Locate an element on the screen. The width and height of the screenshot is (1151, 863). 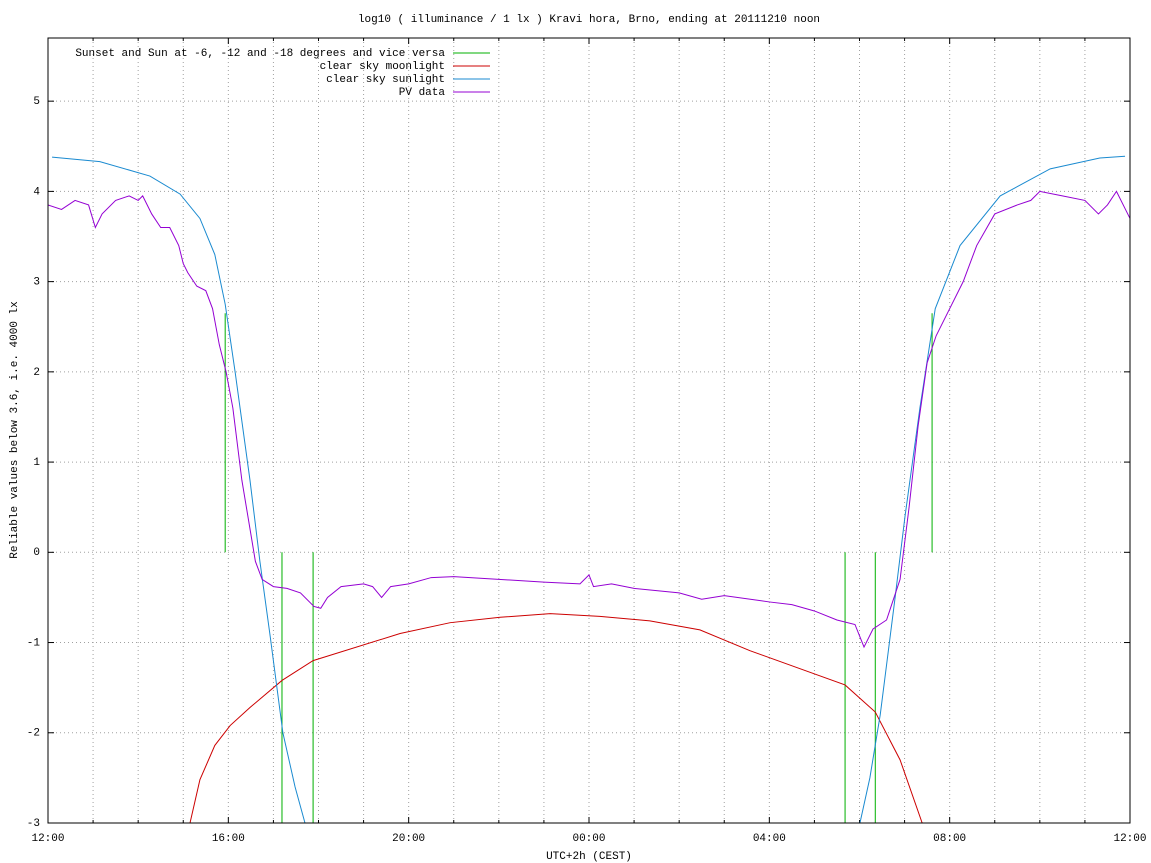
legend-label: clear sky sunlight is located at coordinates (385, 80).